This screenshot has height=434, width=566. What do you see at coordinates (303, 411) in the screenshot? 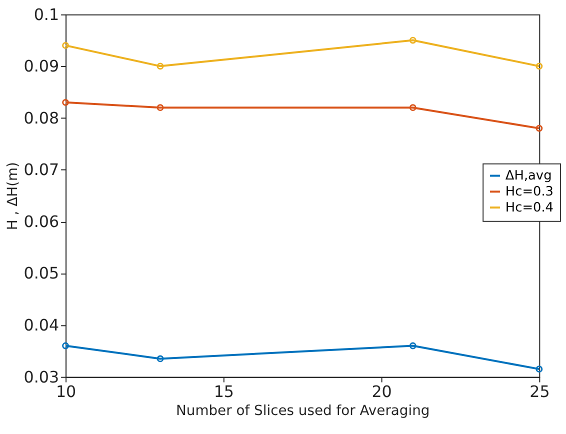
I see `x-axis-title: Number of Slices used for Averaging` at bounding box center [303, 411].